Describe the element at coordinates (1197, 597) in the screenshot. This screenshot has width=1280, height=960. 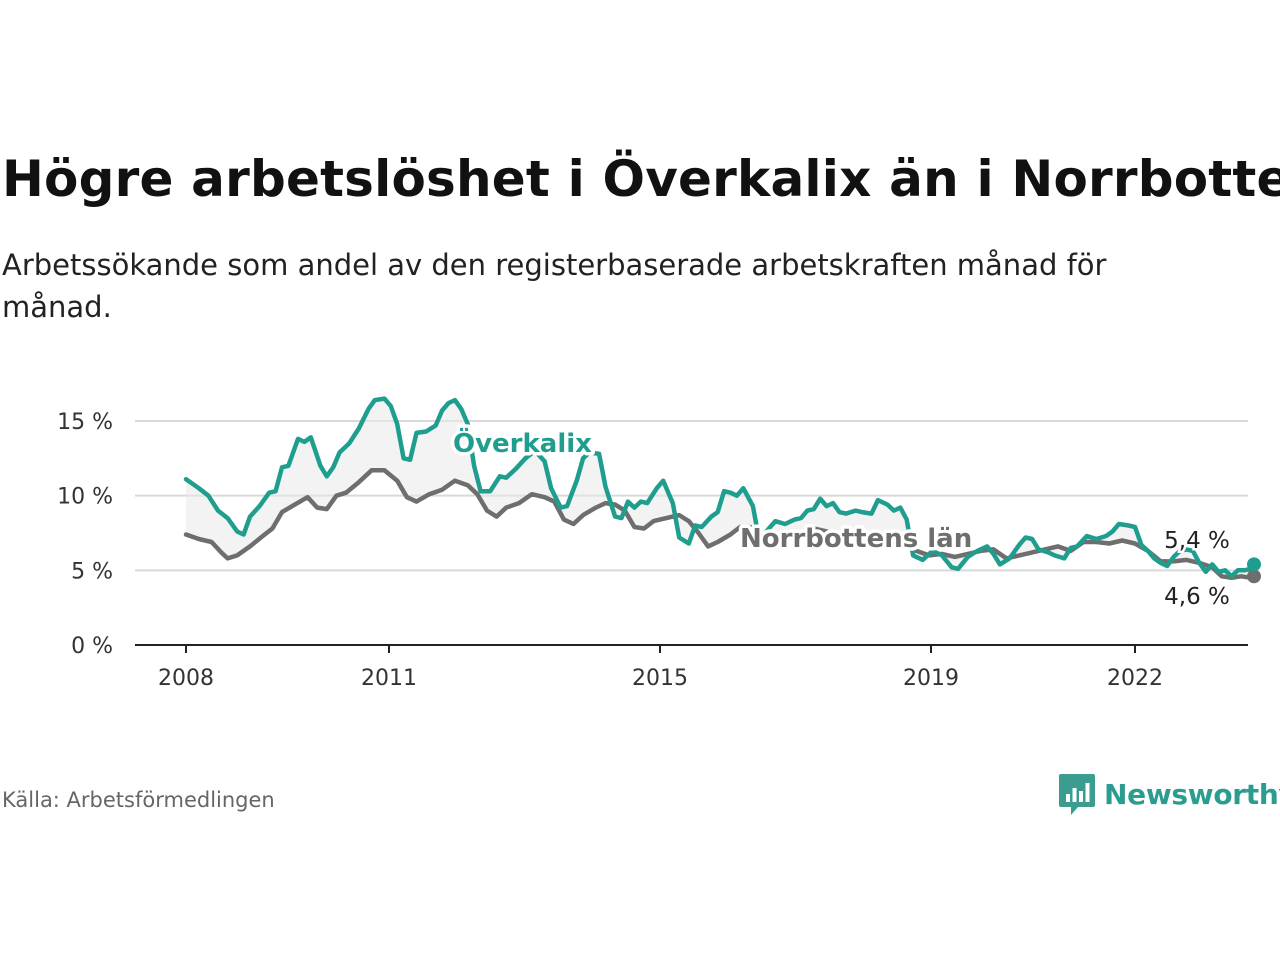
I see `end-label-norrbottens-lan: 4,6 %` at that location.